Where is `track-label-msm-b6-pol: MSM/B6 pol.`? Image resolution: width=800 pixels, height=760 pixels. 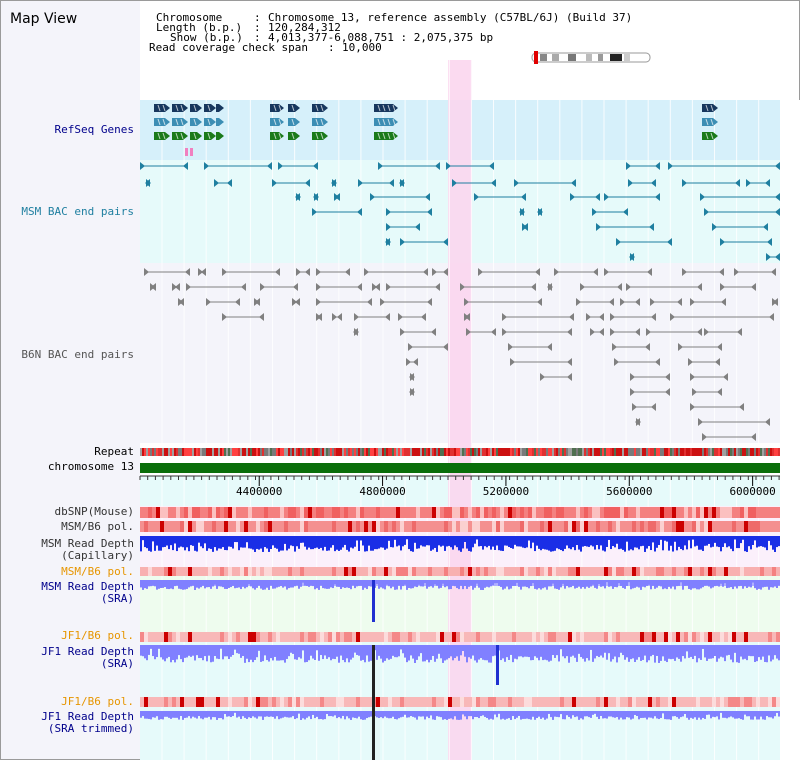 track-label-msm-b6-pol: MSM/B6 pol. is located at coordinates (97, 526).